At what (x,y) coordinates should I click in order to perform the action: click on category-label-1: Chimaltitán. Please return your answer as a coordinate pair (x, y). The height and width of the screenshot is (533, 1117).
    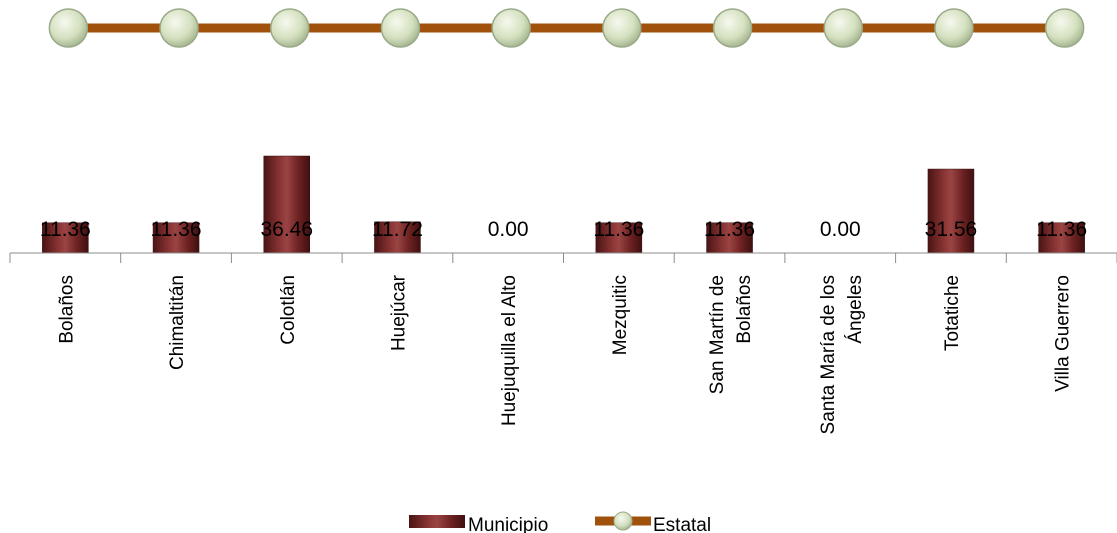
    Looking at the image, I should click on (177, 322).